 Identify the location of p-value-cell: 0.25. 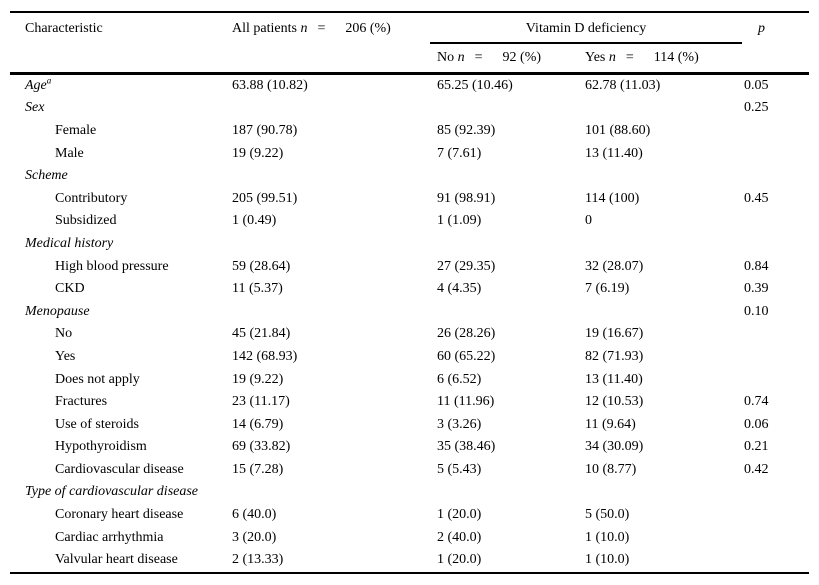
(756, 108).